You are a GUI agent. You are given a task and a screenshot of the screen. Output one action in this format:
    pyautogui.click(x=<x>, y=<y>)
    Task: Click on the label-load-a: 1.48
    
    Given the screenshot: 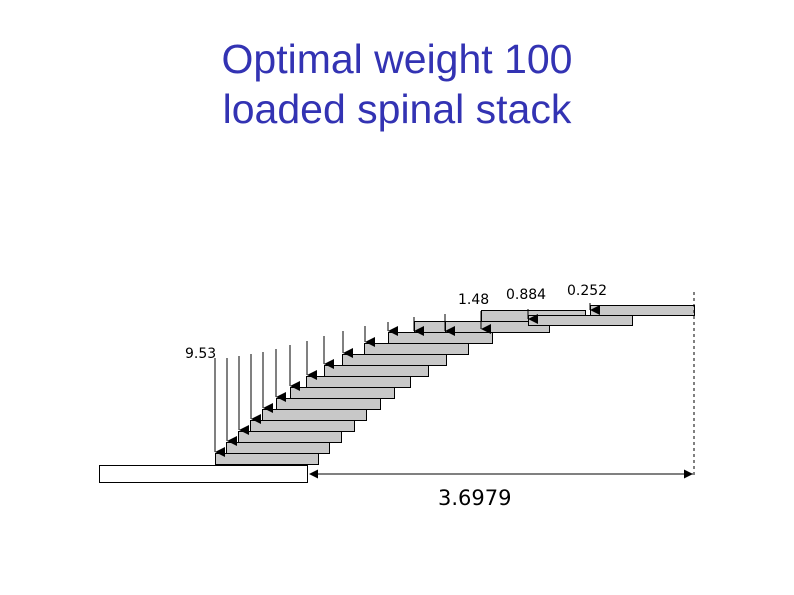 What is the action you would take?
    pyautogui.click(x=473, y=300)
    